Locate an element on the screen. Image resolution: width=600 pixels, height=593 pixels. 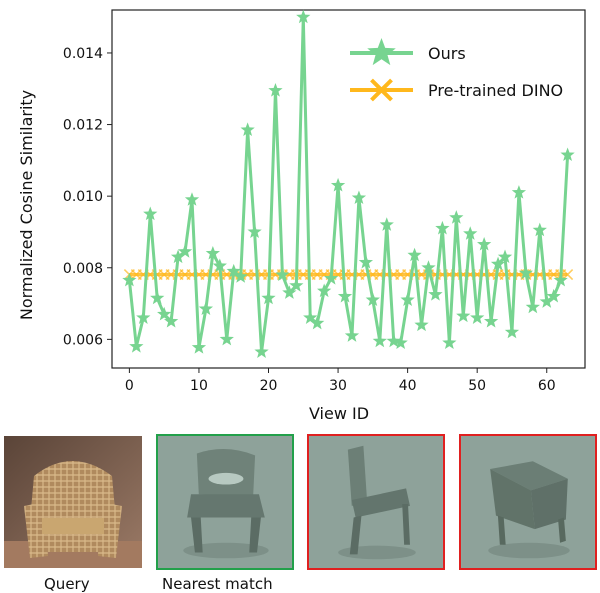
x-tick-label: 30 is located at coordinates (338, 386).